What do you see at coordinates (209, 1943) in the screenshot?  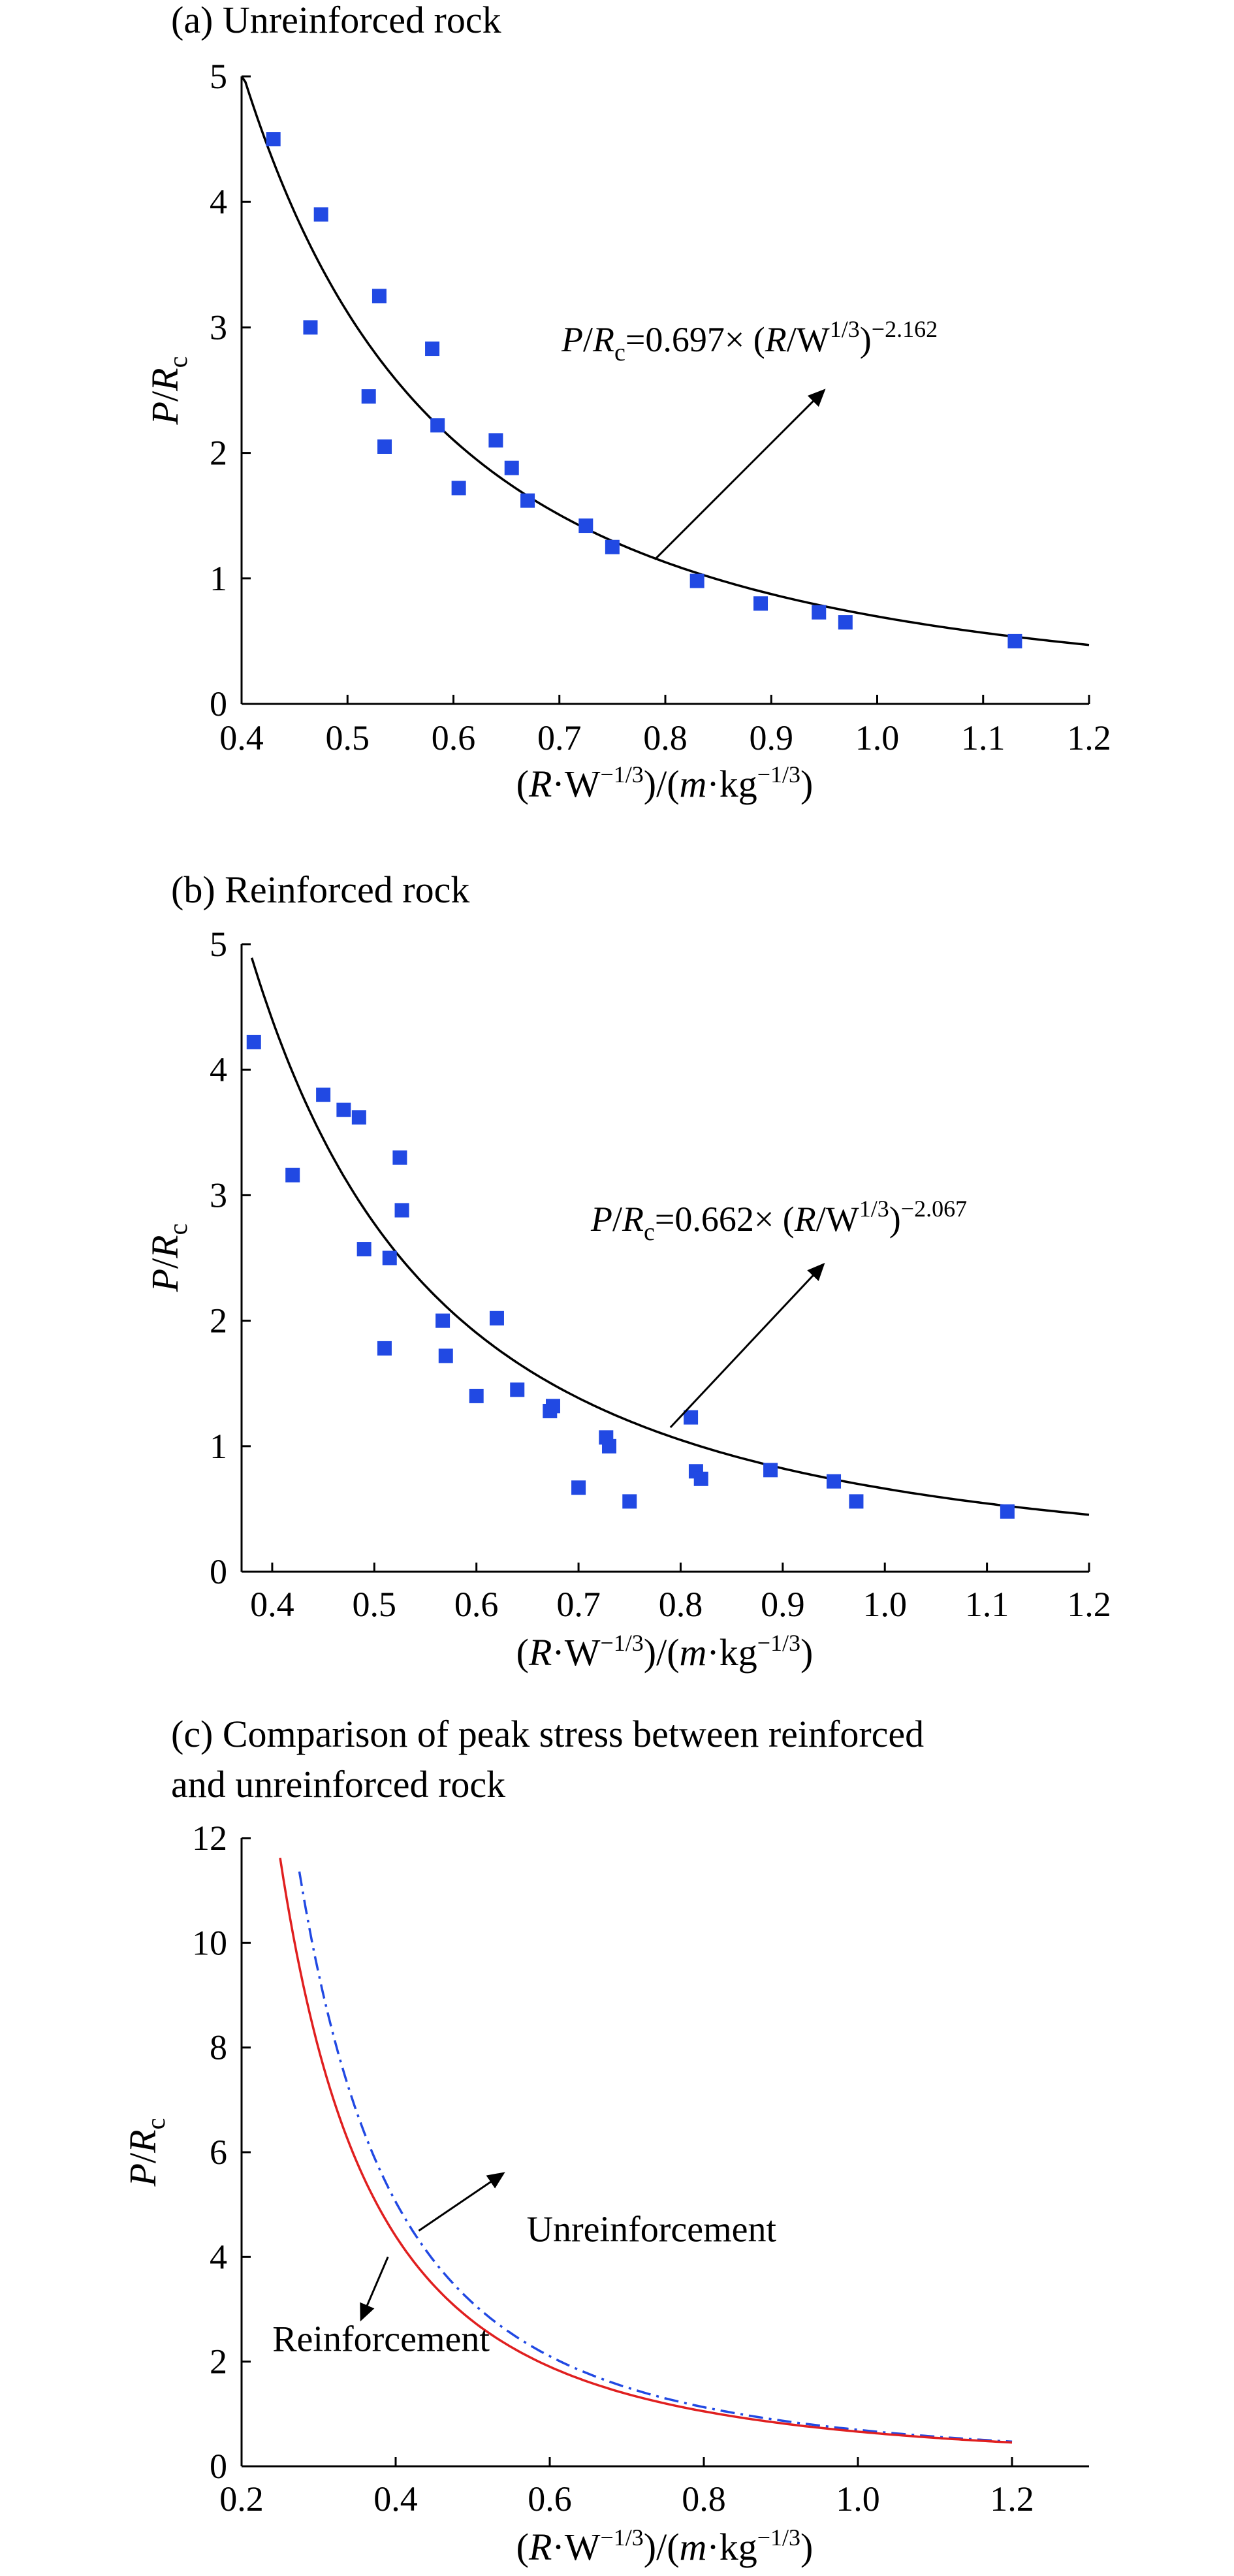 I see `y-tick-label: 10` at bounding box center [209, 1943].